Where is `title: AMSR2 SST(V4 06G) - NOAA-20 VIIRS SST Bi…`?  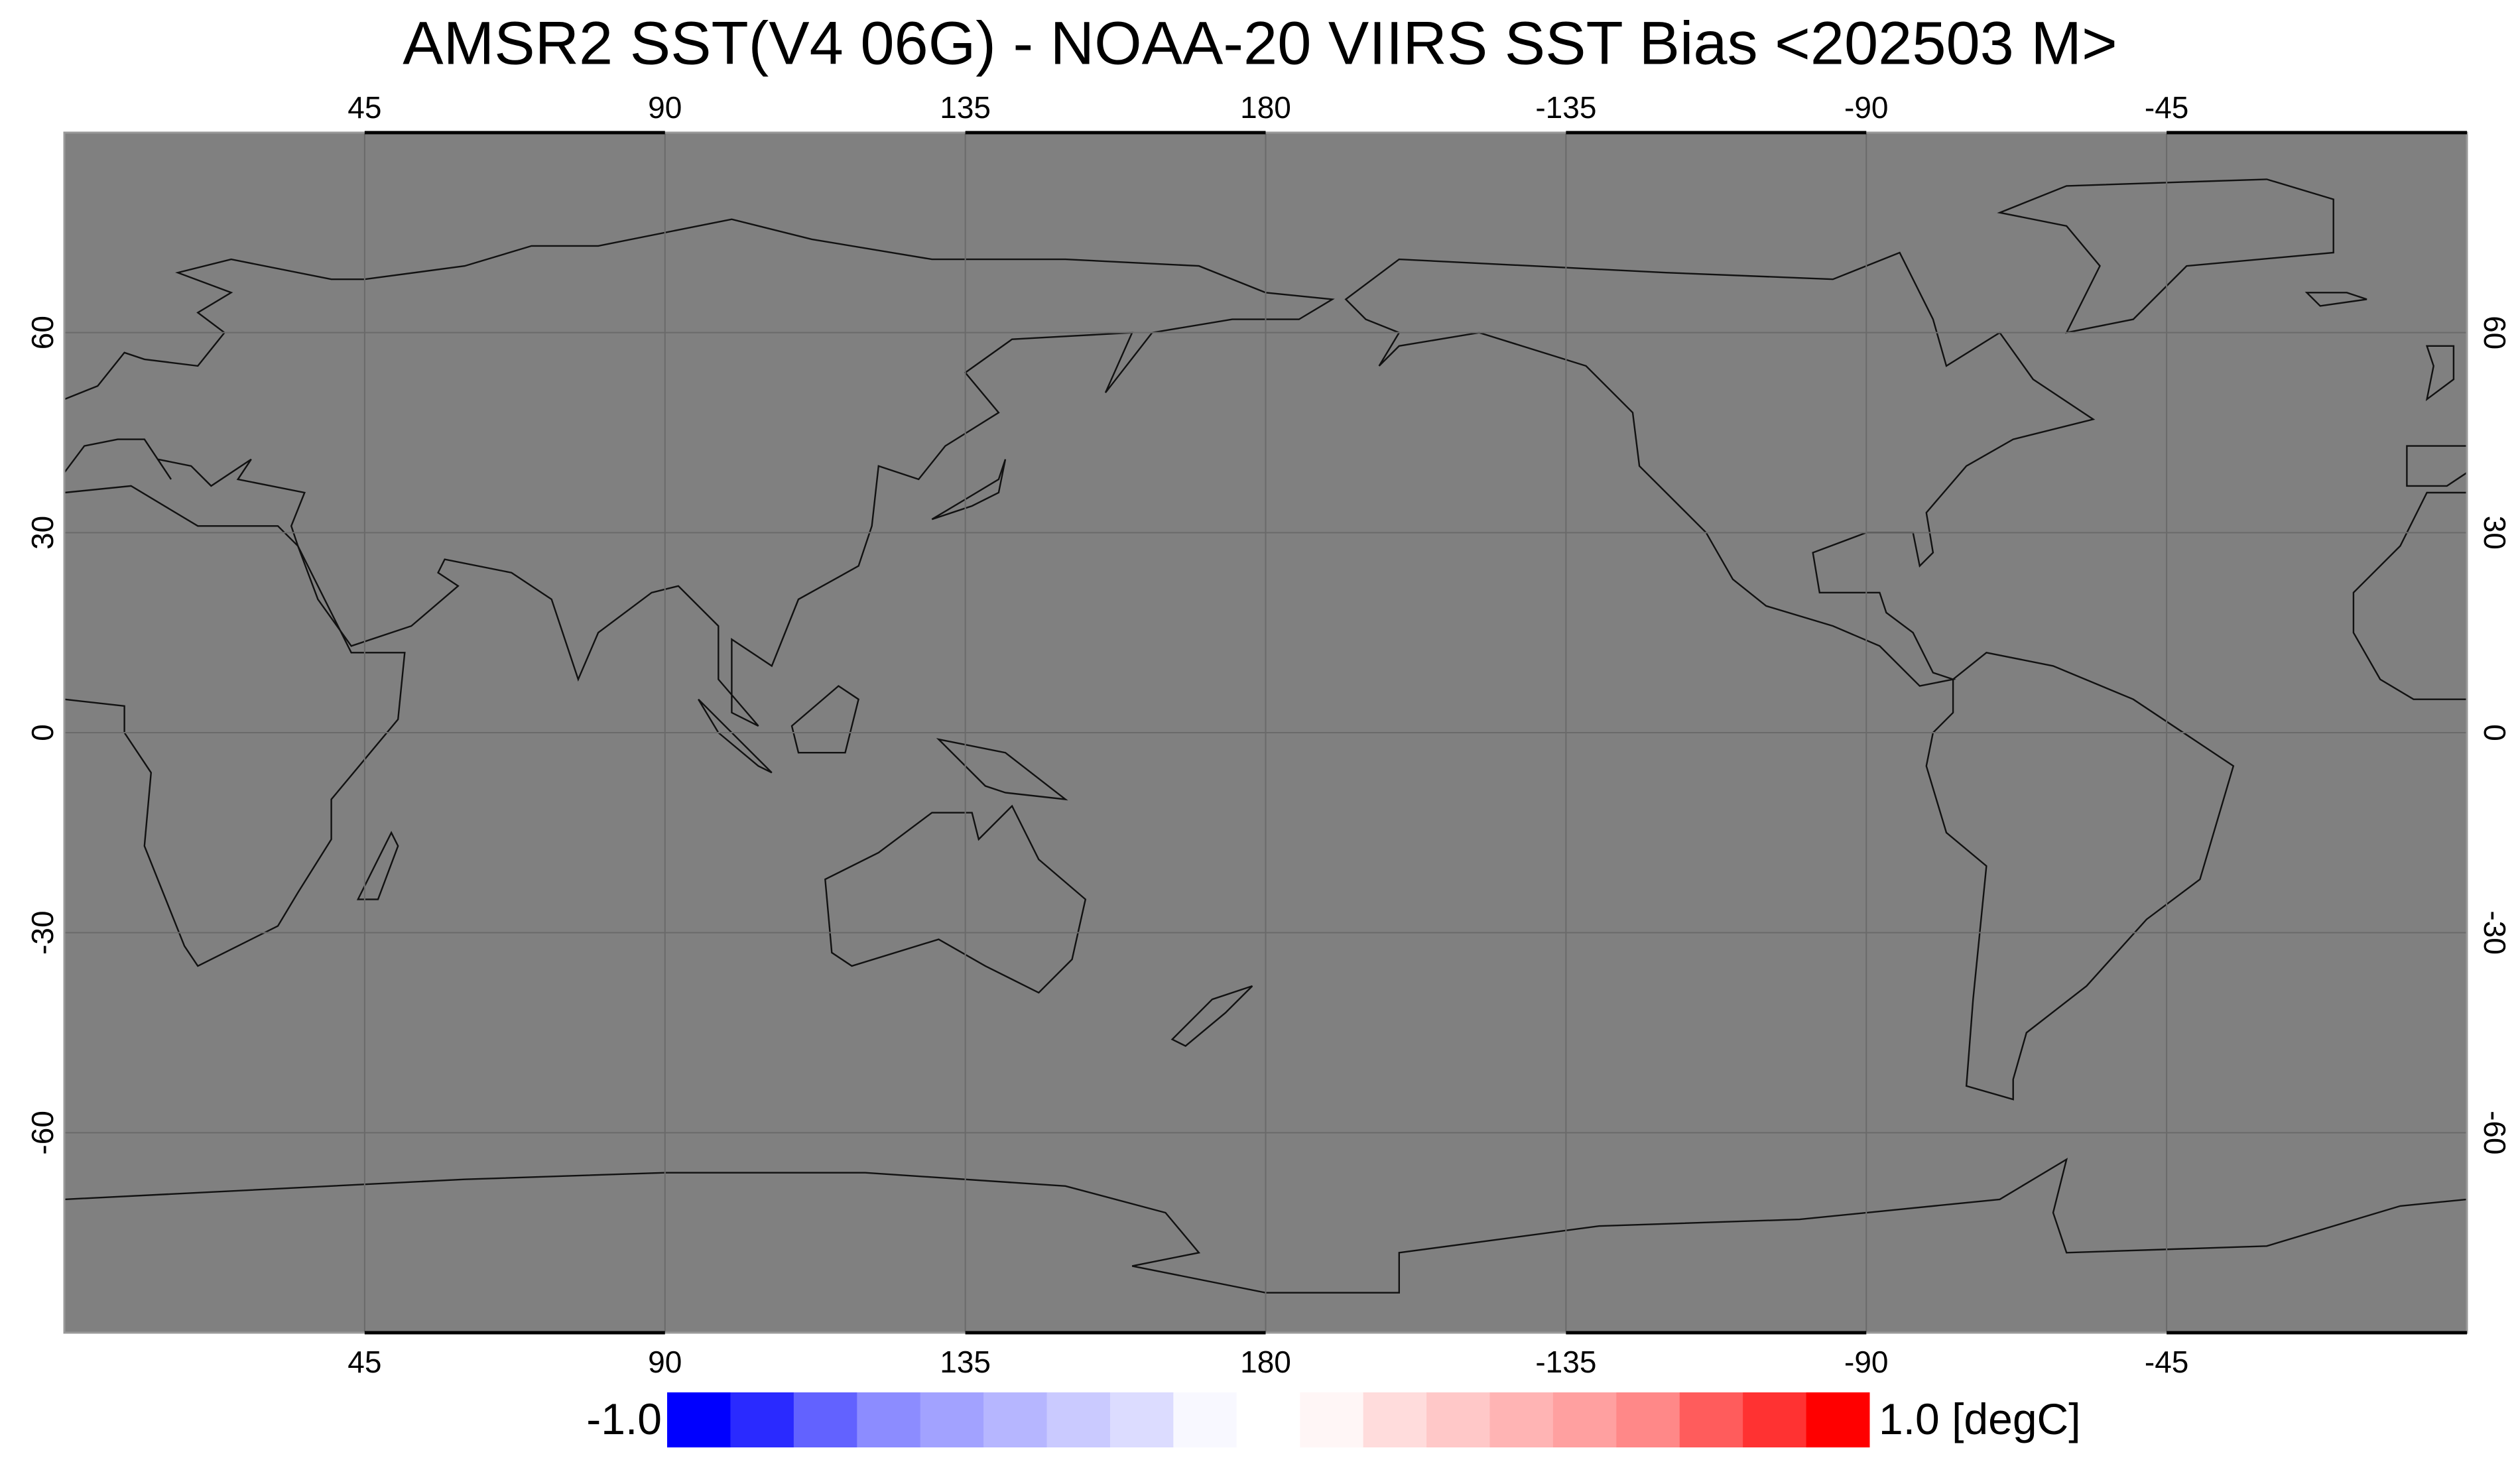
title: AMSR2 SST(V4 06G) - NOAA-20 VIIRS SST Bi… is located at coordinates (1260, 43).